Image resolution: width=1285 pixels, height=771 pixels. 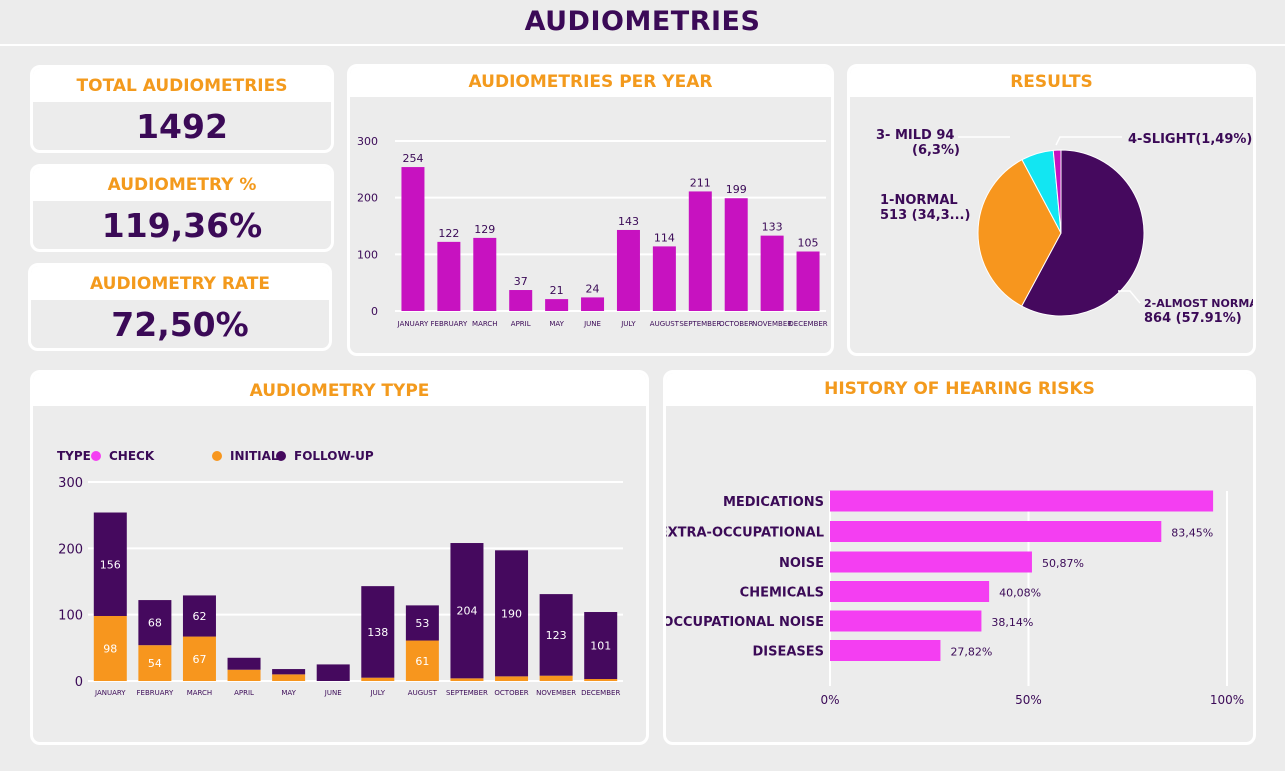 I want to click on x-tick-label: FEBRUARY, so click(x=155, y=693).